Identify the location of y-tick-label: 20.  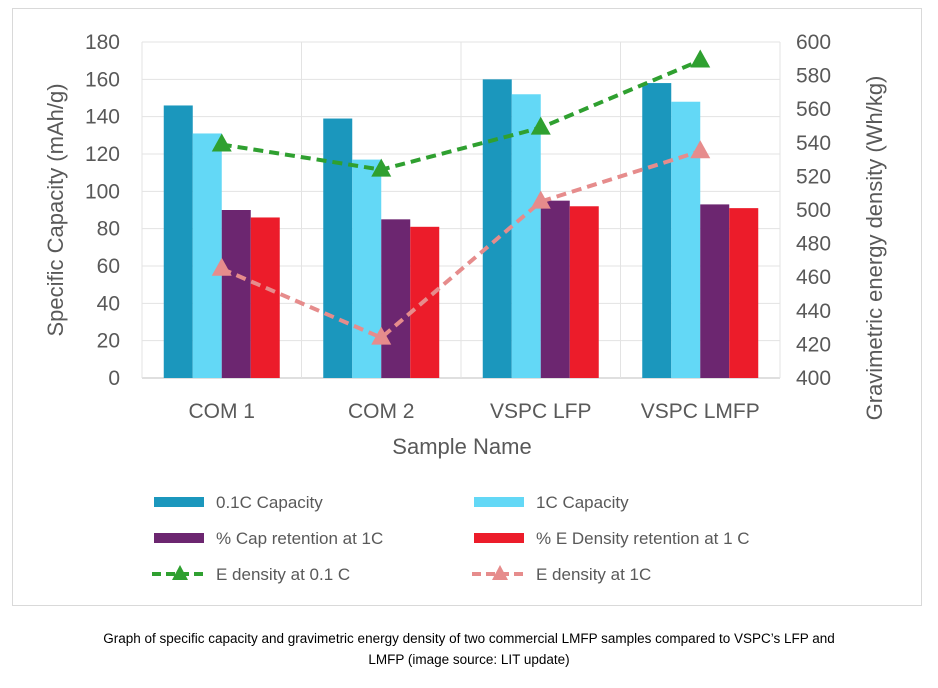
(108, 341).